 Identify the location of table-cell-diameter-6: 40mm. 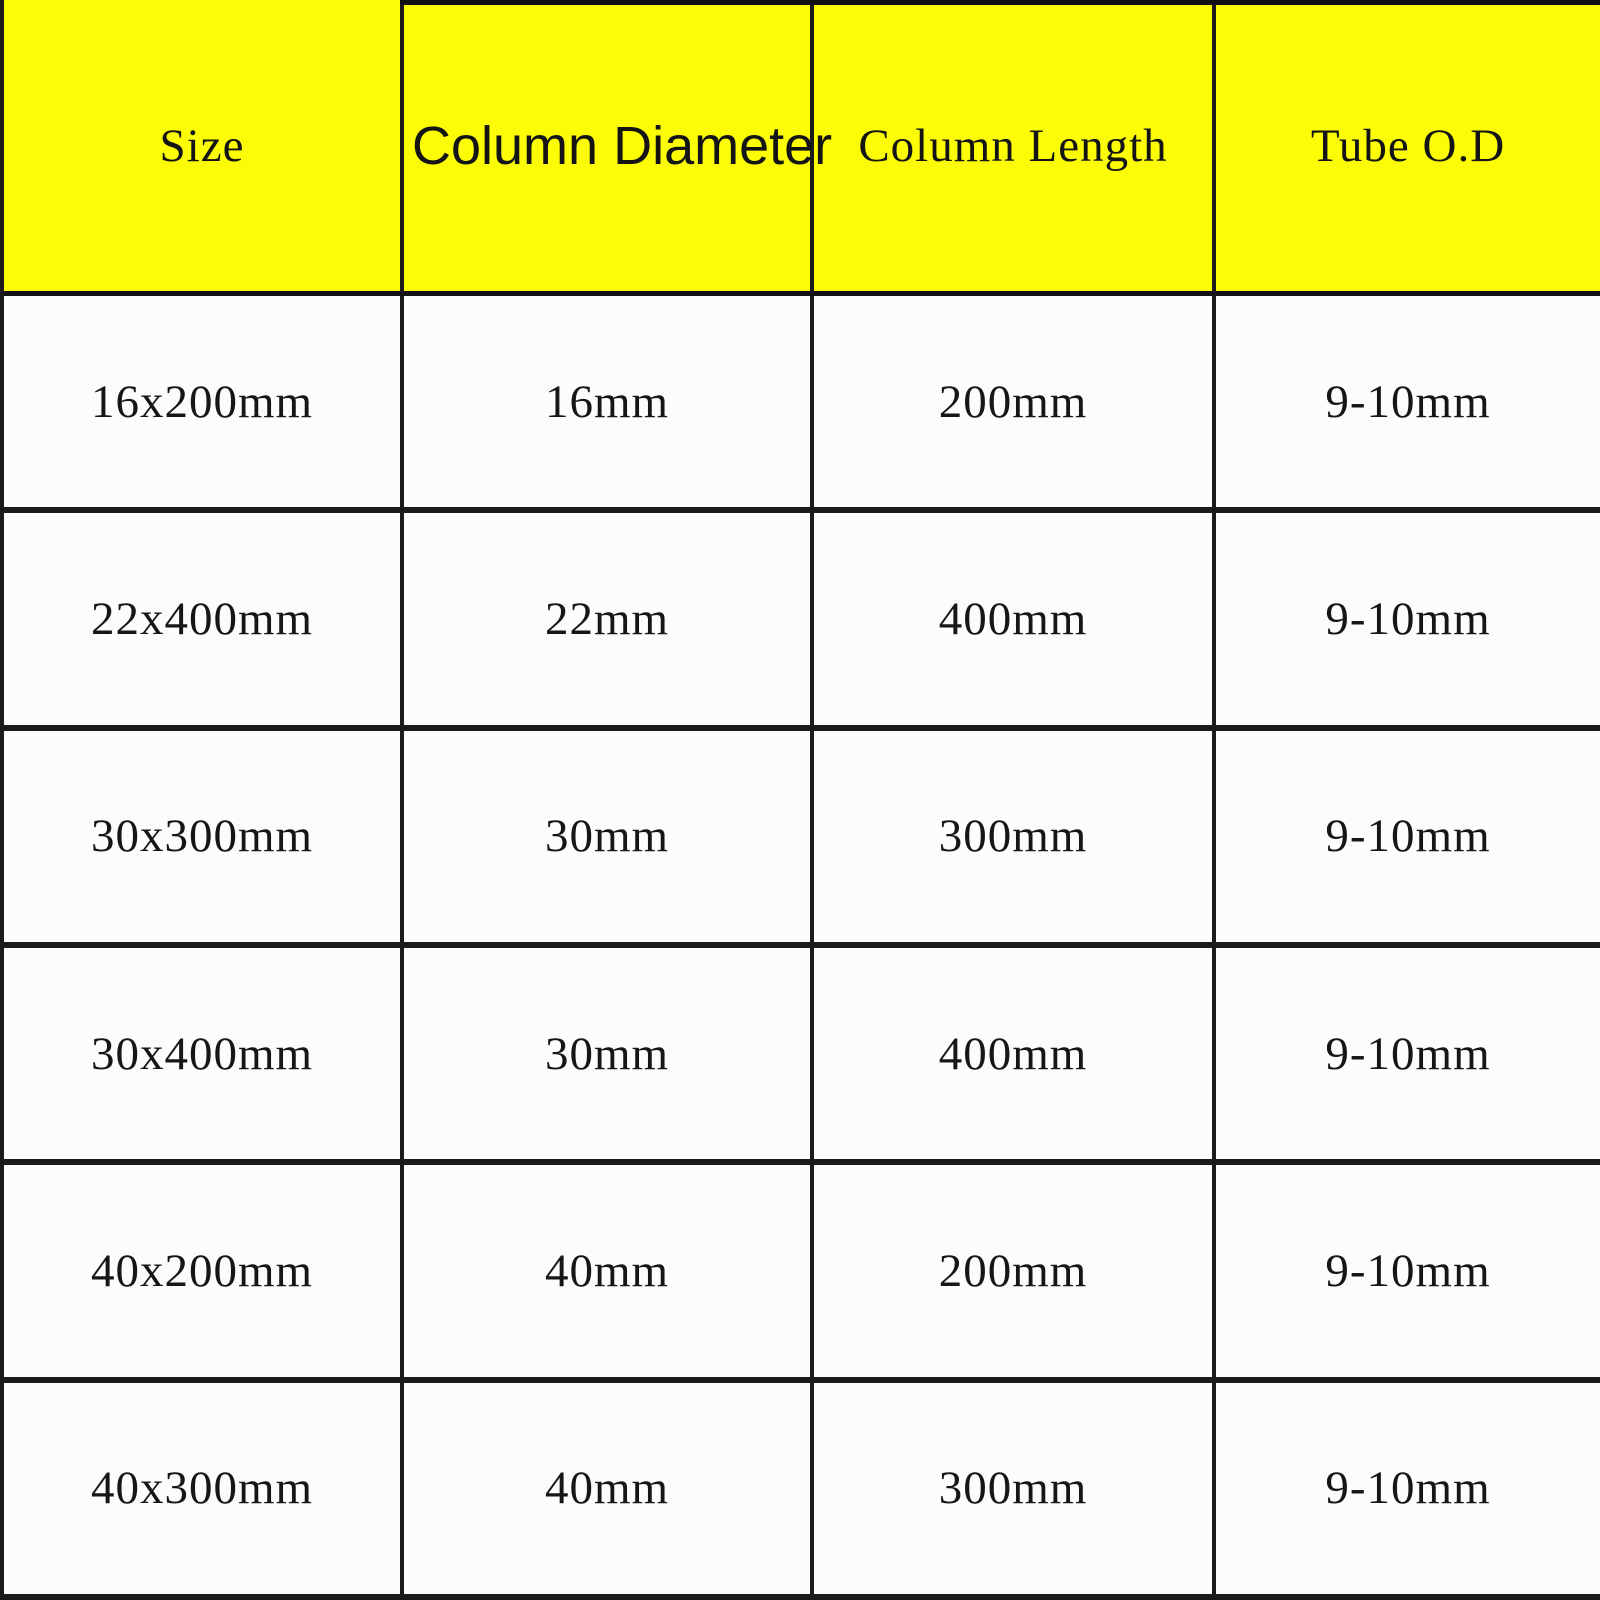
(609, 1491).